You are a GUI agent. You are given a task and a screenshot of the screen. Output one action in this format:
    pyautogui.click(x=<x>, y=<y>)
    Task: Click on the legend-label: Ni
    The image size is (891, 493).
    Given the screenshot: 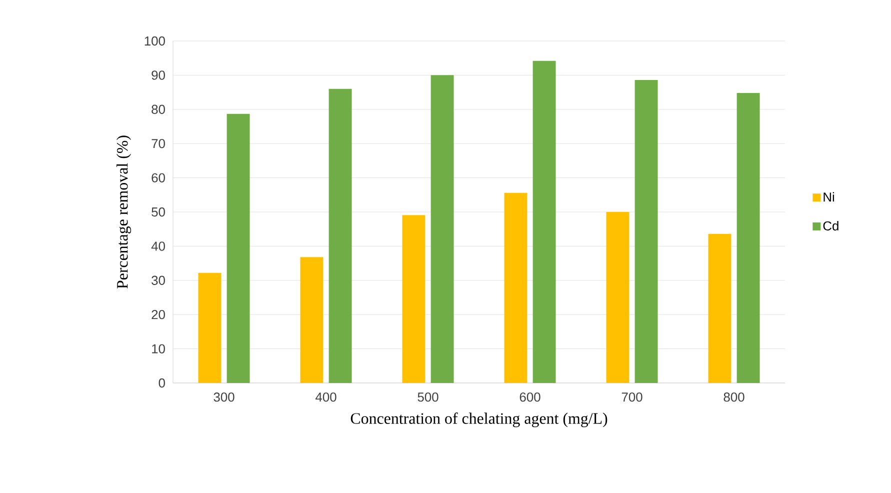 What is the action you would take?
    pyautogui.click(x=829, y=197)
    